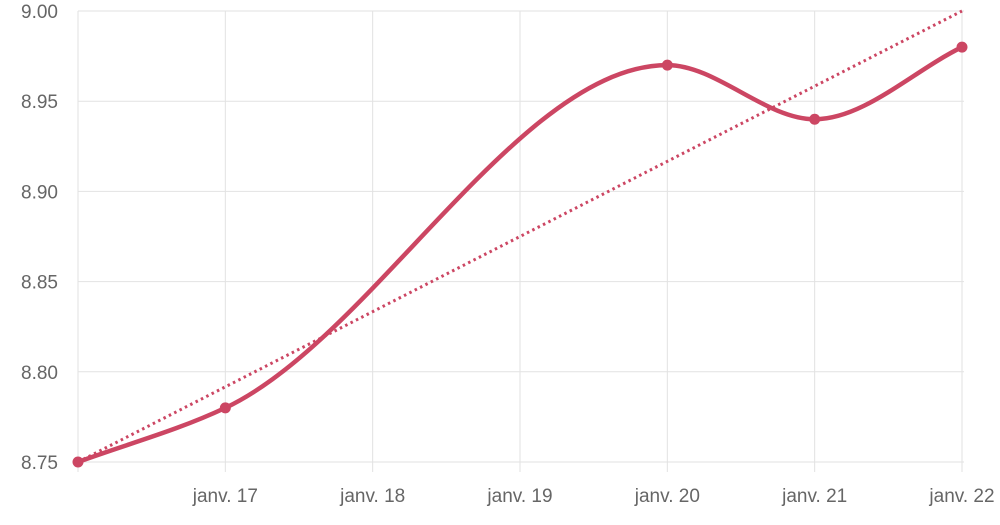 Image resolution: width=1000 pixels, height=525 pixels. I want to click on y-tick-label: 8.85, so click(39, 283).